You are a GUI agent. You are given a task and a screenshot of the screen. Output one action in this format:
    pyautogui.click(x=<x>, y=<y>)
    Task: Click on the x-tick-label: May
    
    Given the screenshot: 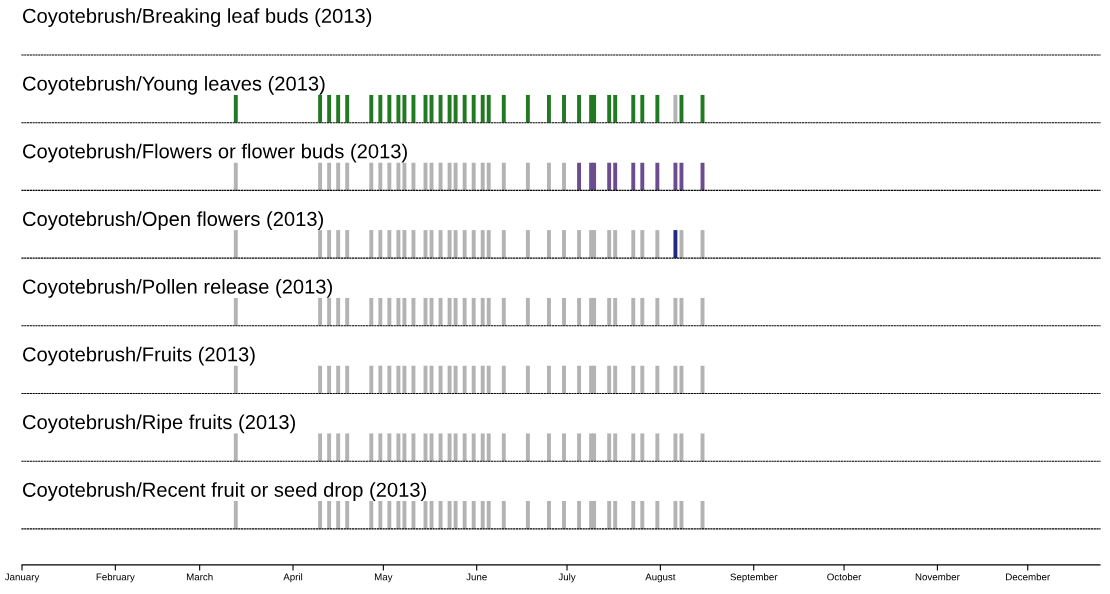 What is the action you would take?
    pyautogui.click(x=383, y=578)
    